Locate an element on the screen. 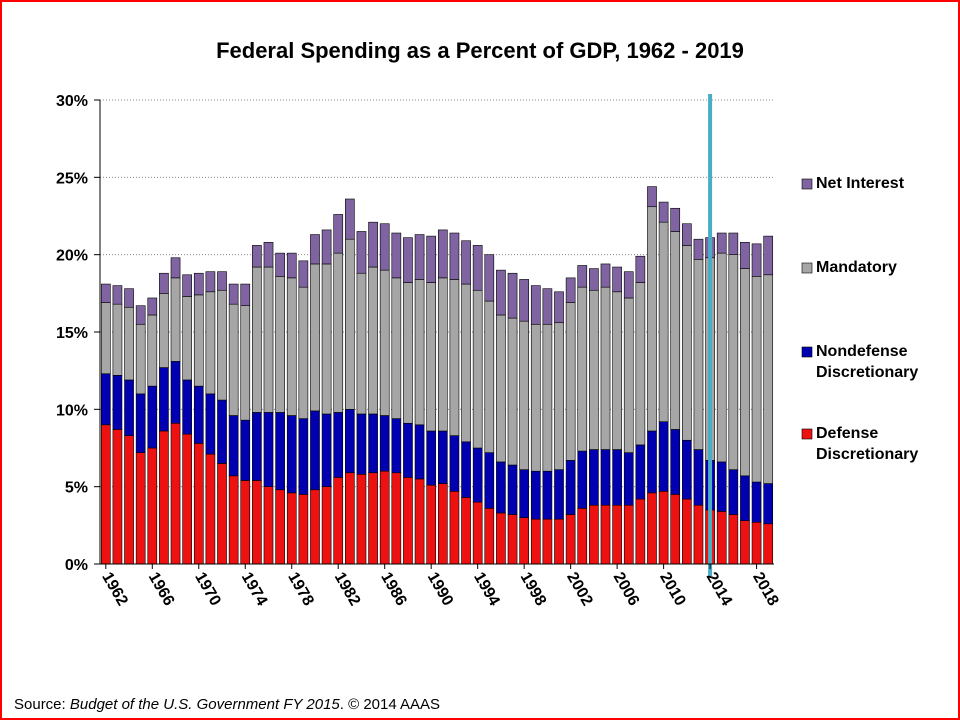  bar-defense-discretionary-1984 is located at coordinates (361, 519).